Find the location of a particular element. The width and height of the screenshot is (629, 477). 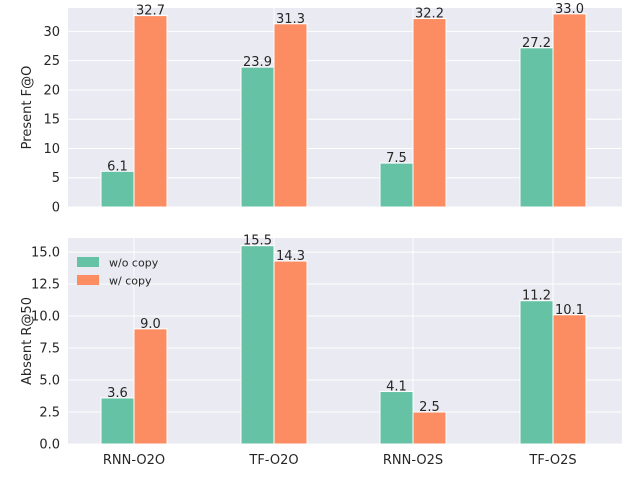

chart-2-y-tick-label: 7.5 is located at coordinates (49, 349).